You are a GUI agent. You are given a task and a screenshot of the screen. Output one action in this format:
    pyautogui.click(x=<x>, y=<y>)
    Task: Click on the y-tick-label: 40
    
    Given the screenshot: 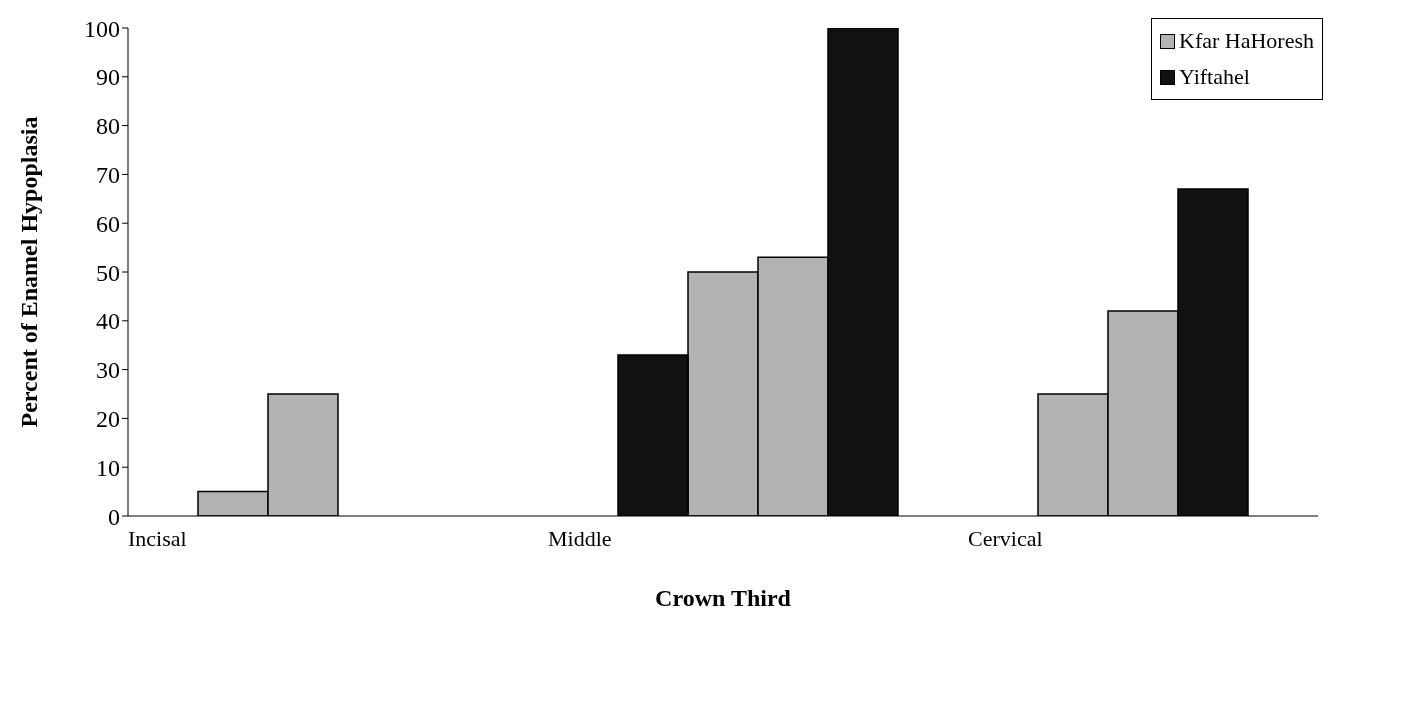 What is the action you would take?
    pyautogui.click(x=108, y=321)
    